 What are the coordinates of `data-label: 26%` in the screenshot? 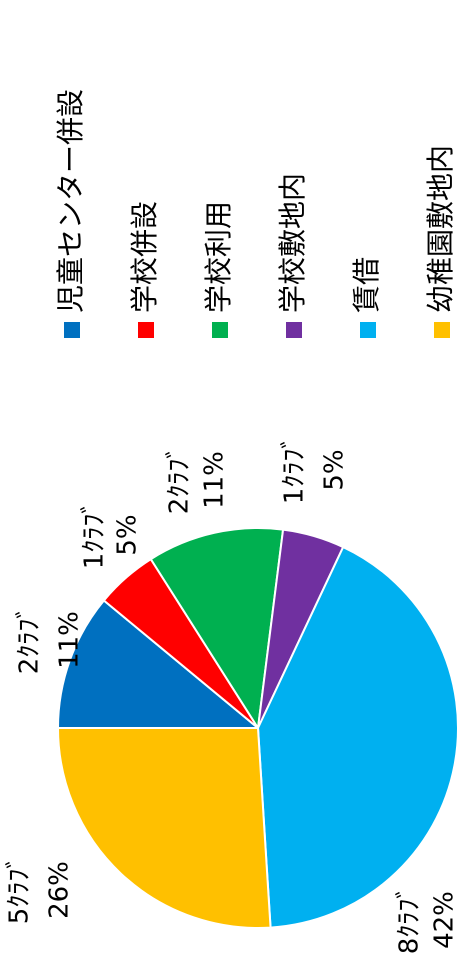 It's located at (60, 890).